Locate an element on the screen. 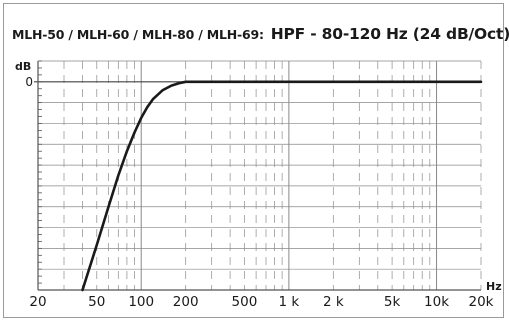 Image resolution: width=509 pixels, height=323 pixels. x-tick-label: 5k is located at coordinates (392, 302).